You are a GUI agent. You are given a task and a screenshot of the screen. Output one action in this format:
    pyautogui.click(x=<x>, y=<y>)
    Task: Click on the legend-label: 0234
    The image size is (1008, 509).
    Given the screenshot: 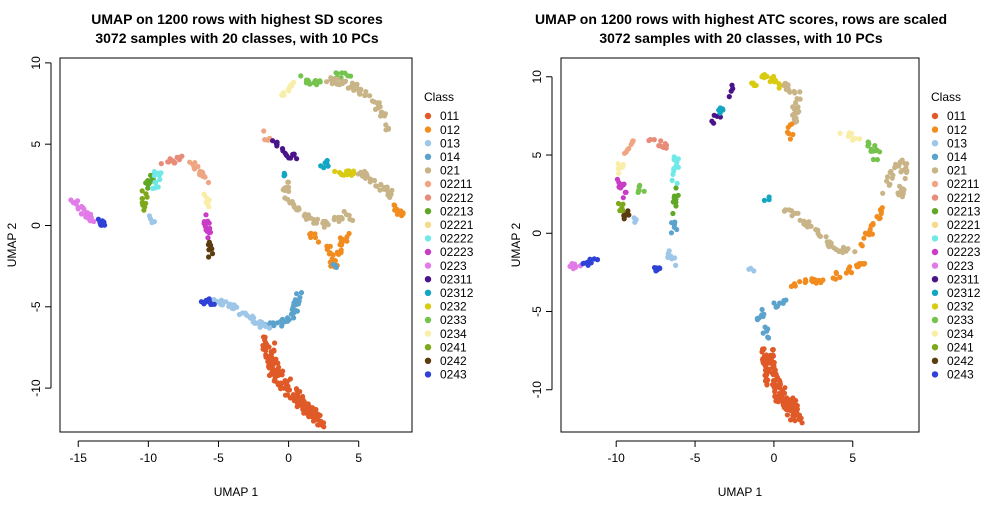 What is the action you would take?
    pyautogui.click(x=960, y=334)
    